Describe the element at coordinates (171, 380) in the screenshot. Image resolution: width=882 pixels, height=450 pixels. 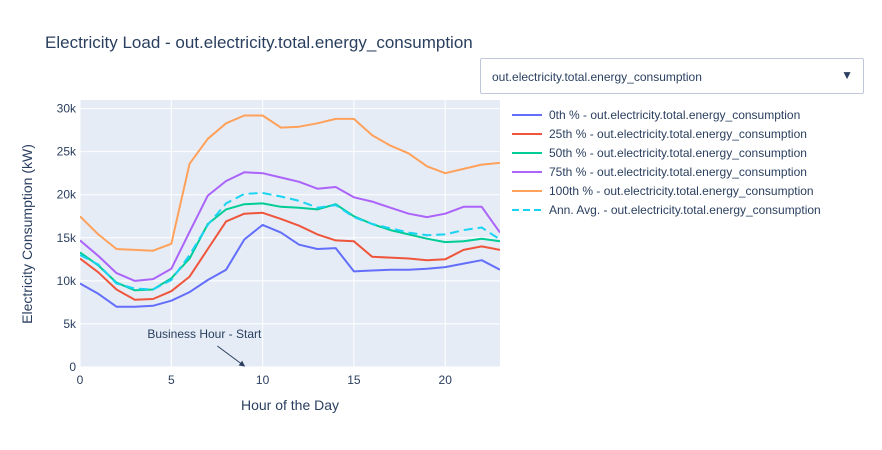
I see `x-tick-label: 5` at that location.